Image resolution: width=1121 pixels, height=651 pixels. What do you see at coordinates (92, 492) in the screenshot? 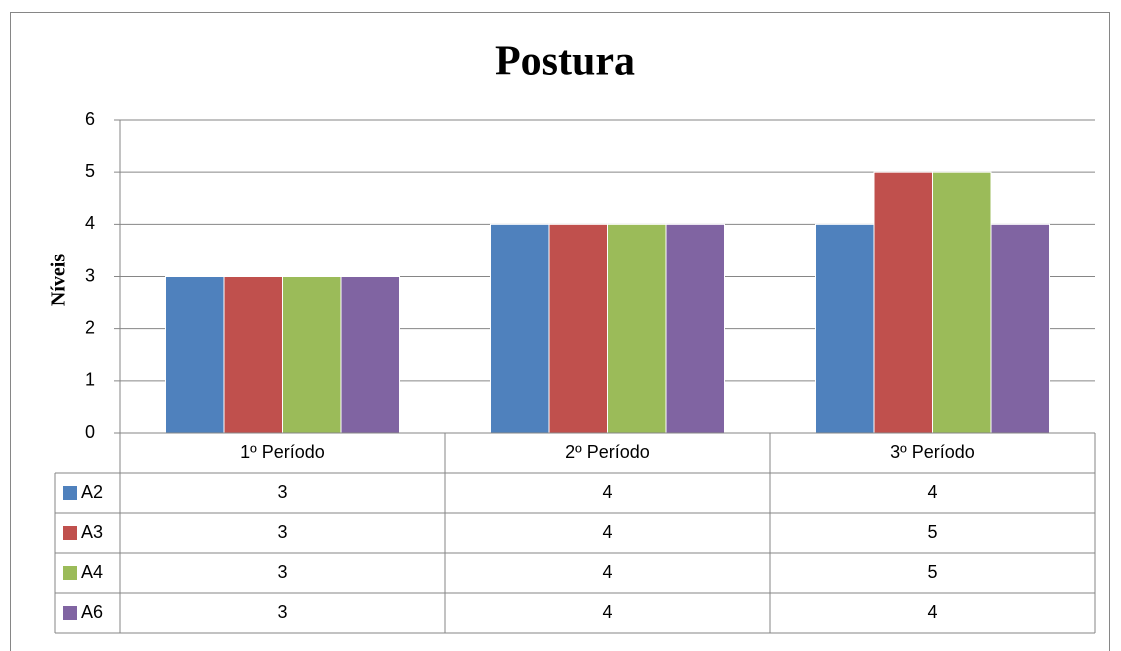
I see `legend-label: A2` at bounding box center [92, 492].